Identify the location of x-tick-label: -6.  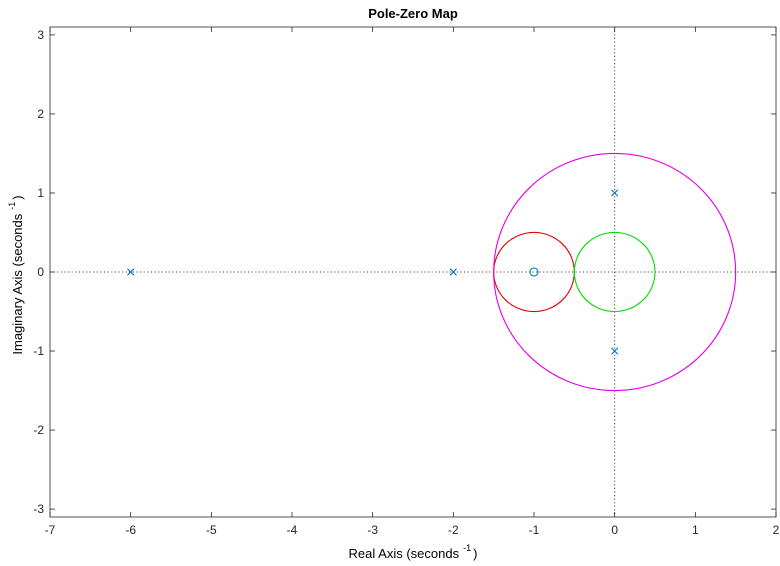
(130, 530).